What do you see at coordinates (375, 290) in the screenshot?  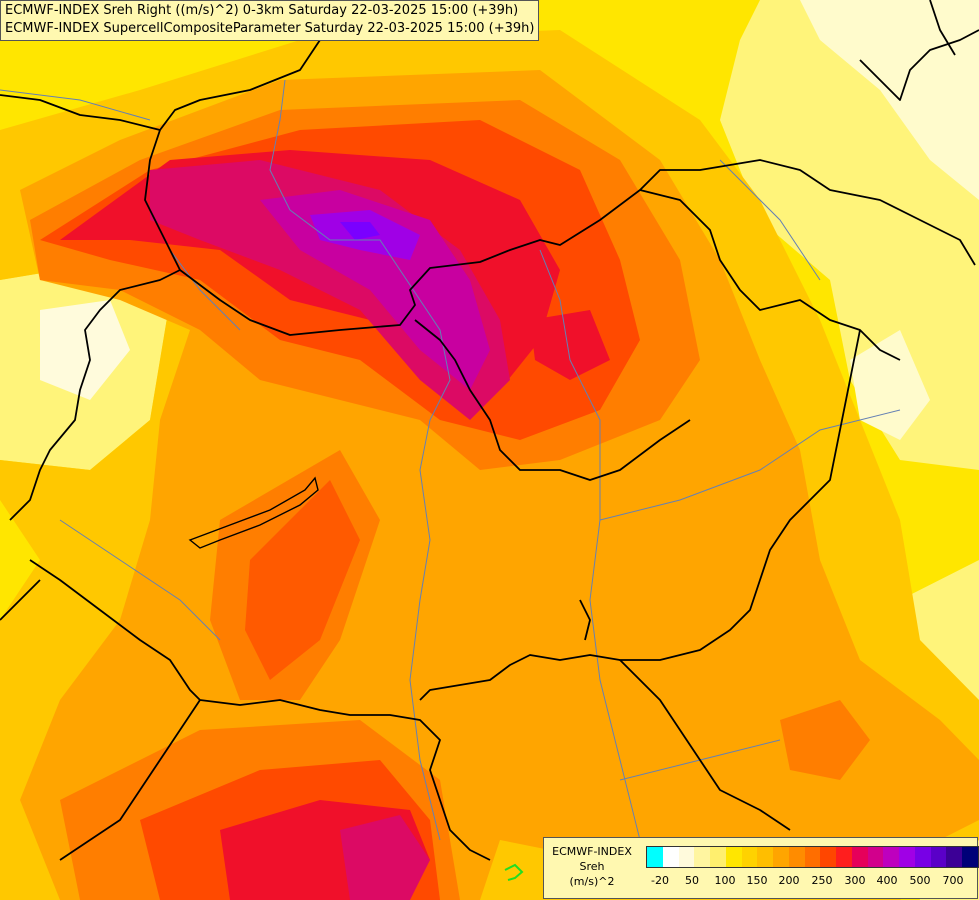 I see `field-magenta` at bounding box center [375, 290].